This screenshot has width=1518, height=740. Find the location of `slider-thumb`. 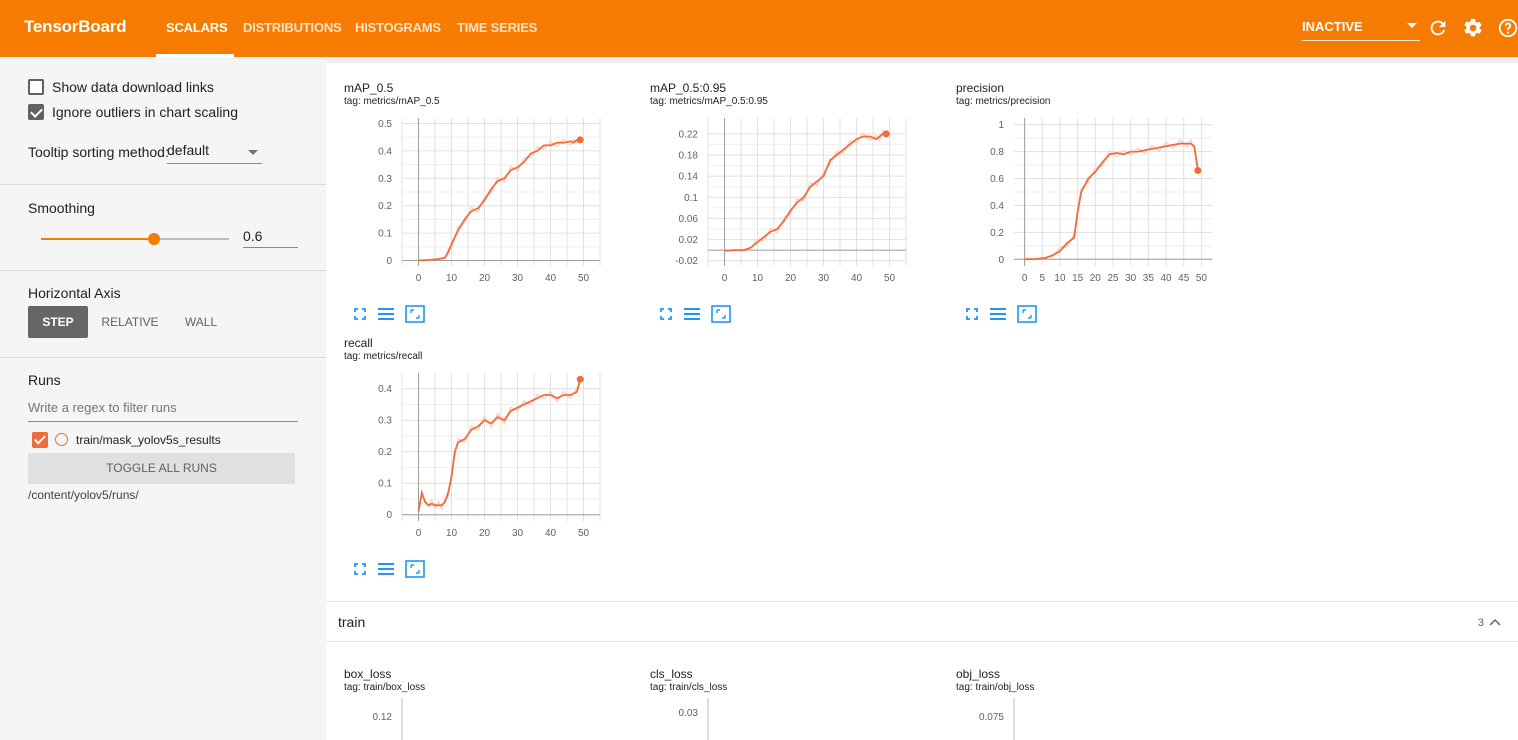

slider-thumb is located at coordinates (153, 239).